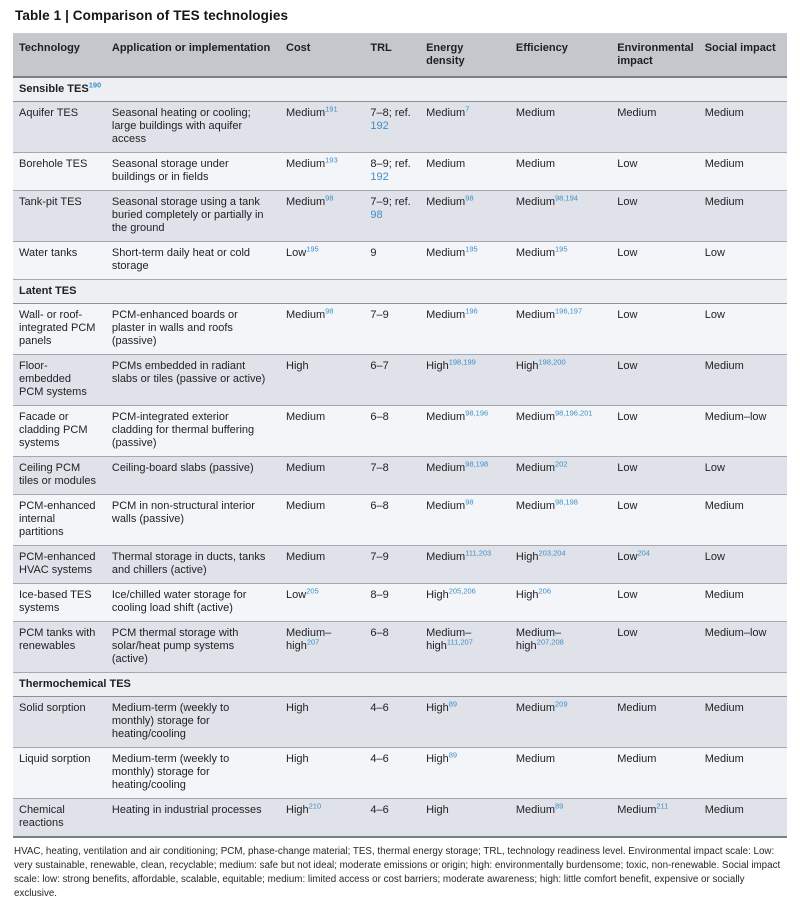  Describe the element at coordinates (545, 591) in the screenshot. I see `citation-link: 206` at that location.